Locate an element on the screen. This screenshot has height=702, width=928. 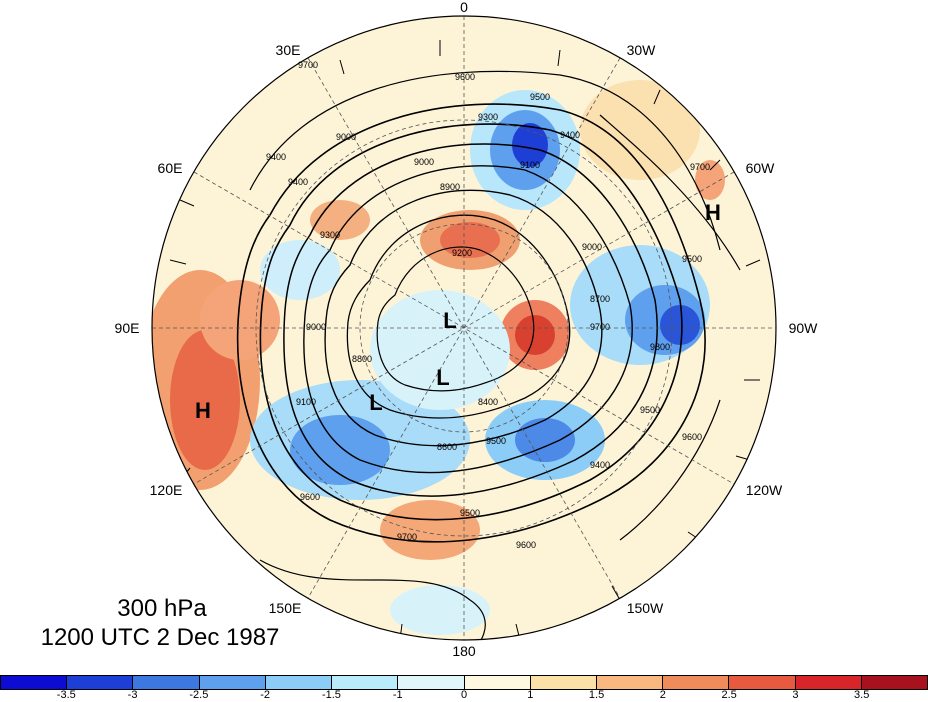
lon-label-180: 180 is located at coordinates (464, 651).